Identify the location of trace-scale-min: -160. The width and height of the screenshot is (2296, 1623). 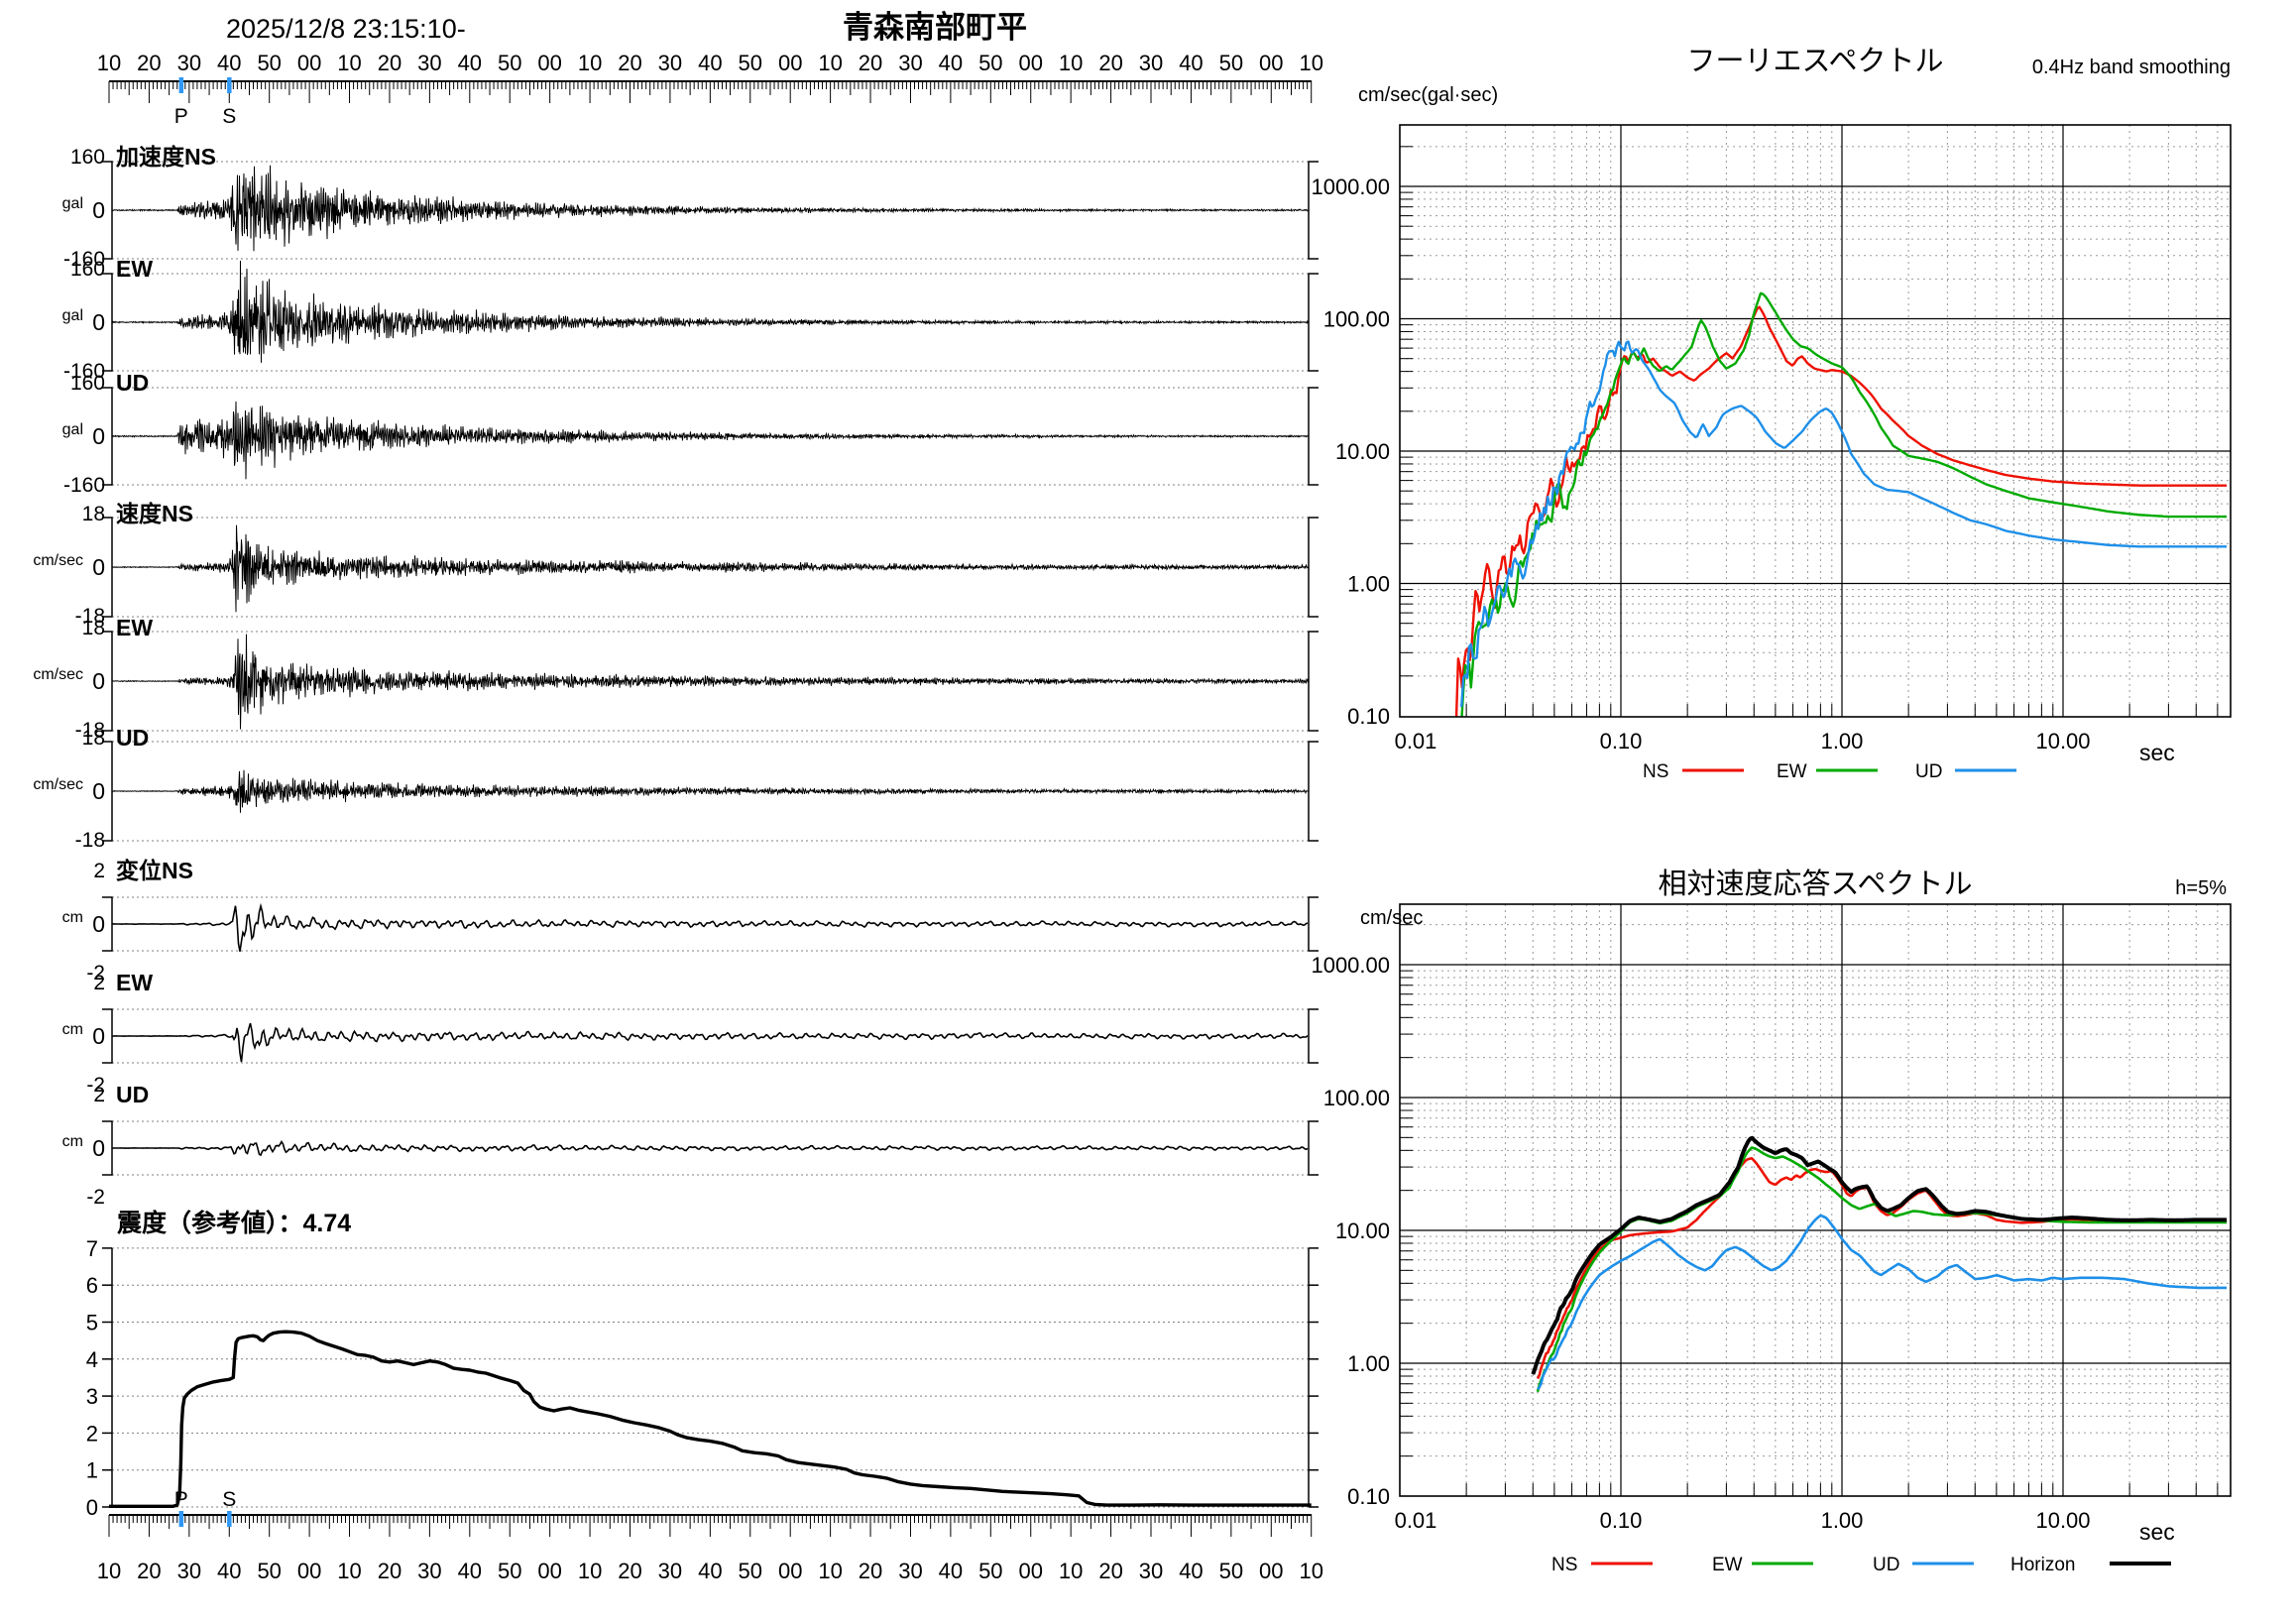
(84, 371).